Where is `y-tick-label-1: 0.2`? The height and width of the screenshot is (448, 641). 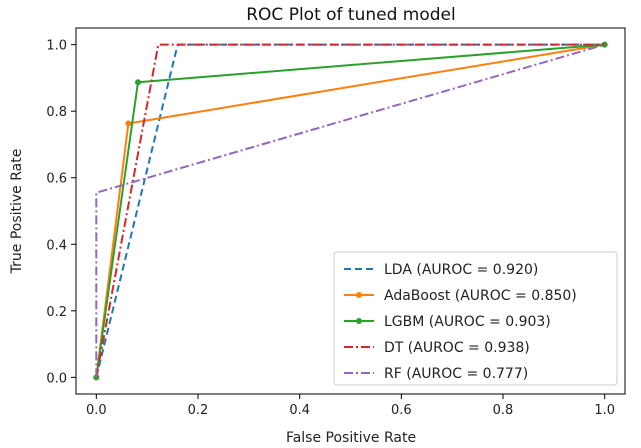
y-tick-label-1: 0.2 is located at coordinates (56, 312).